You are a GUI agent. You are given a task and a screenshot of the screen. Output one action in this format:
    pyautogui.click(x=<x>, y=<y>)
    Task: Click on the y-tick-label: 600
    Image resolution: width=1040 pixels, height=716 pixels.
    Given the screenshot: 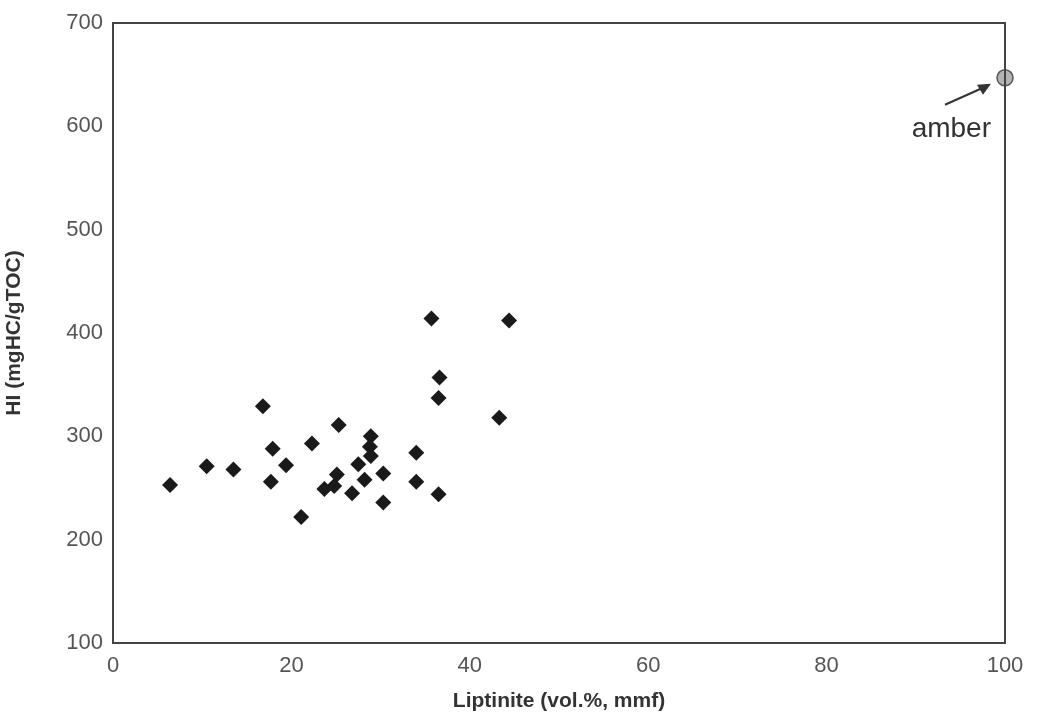 What is the action you would take?
    pyautogui.click(x=84, y=125)
    